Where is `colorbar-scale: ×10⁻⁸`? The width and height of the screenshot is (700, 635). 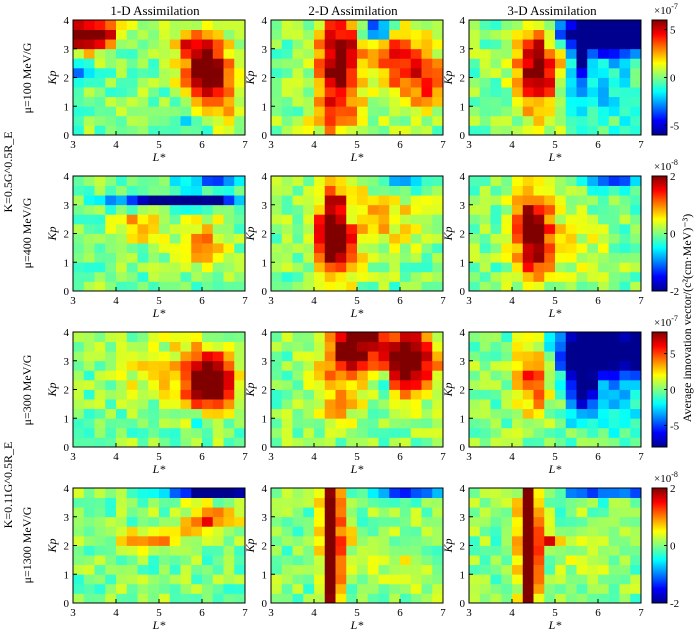
colorbar-scale: ×10⁻⁸ is located at coordinates (666, 165).